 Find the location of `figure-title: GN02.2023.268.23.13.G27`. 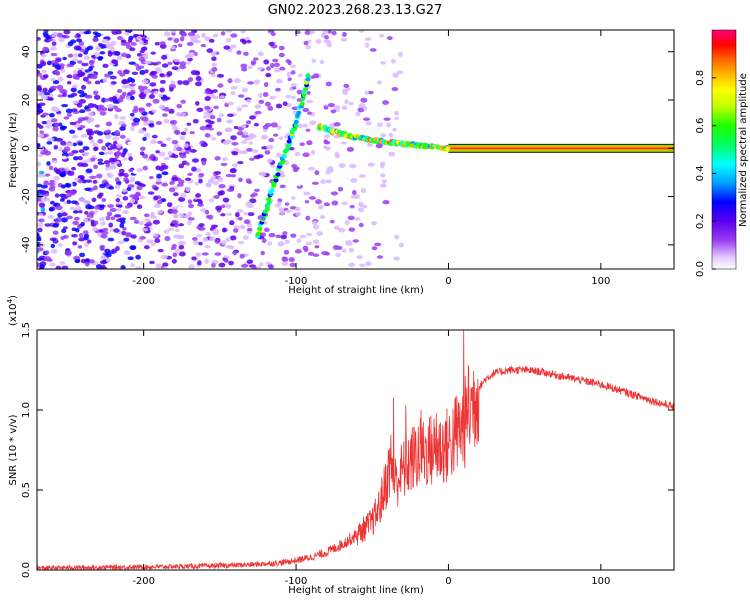

figure-title: GN02.2023.268.23.13.G27 is located at coordinates (355, 10).